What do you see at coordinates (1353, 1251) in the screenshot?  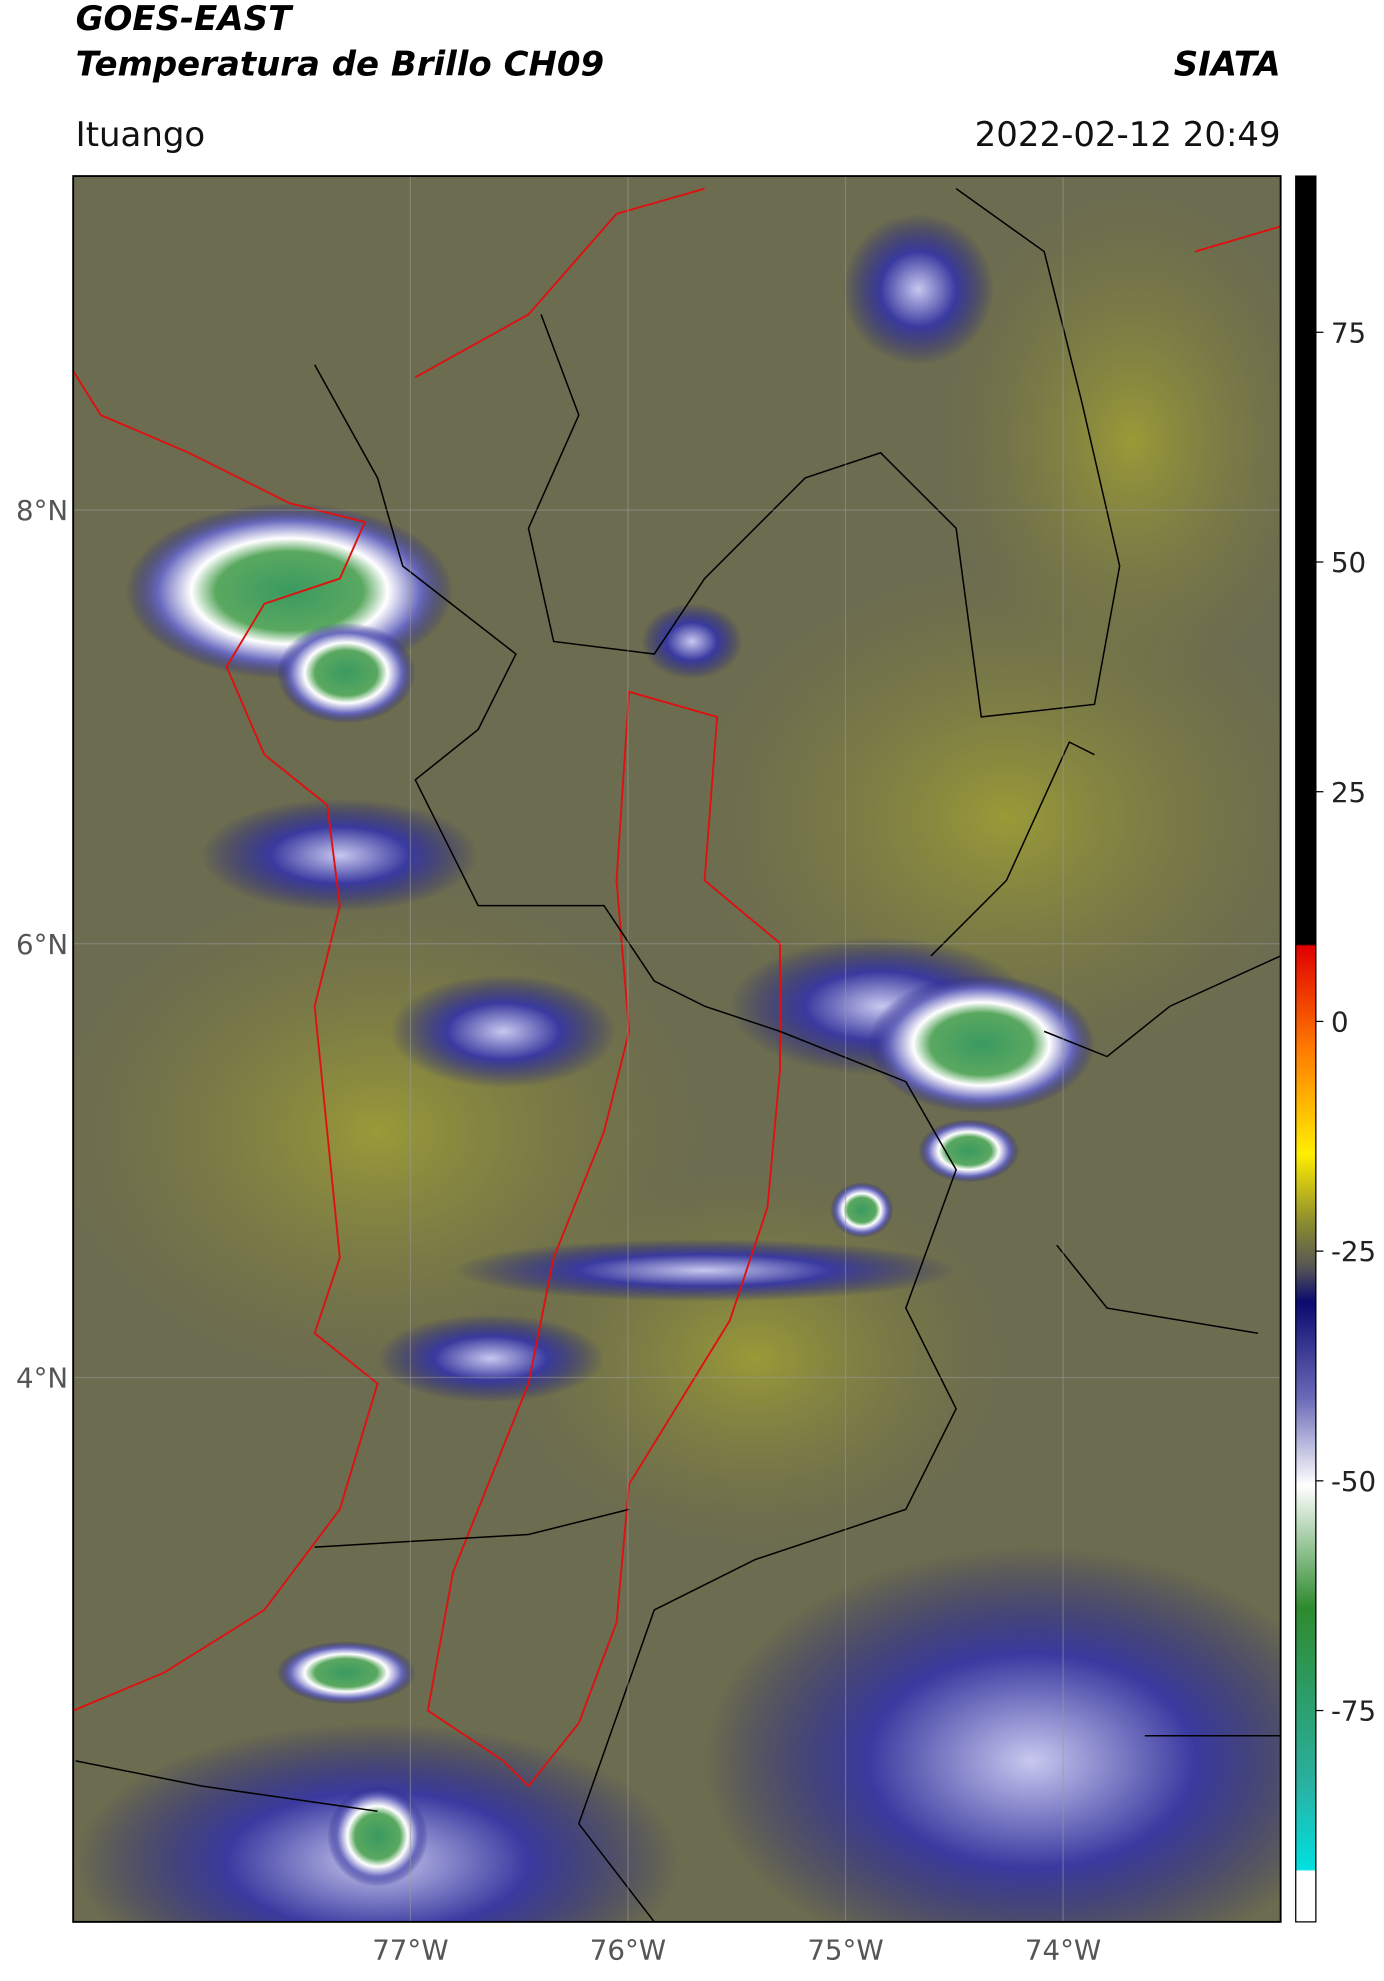 I see `colorbar-tick-label: -25` at bounding box center [1353, 1251].